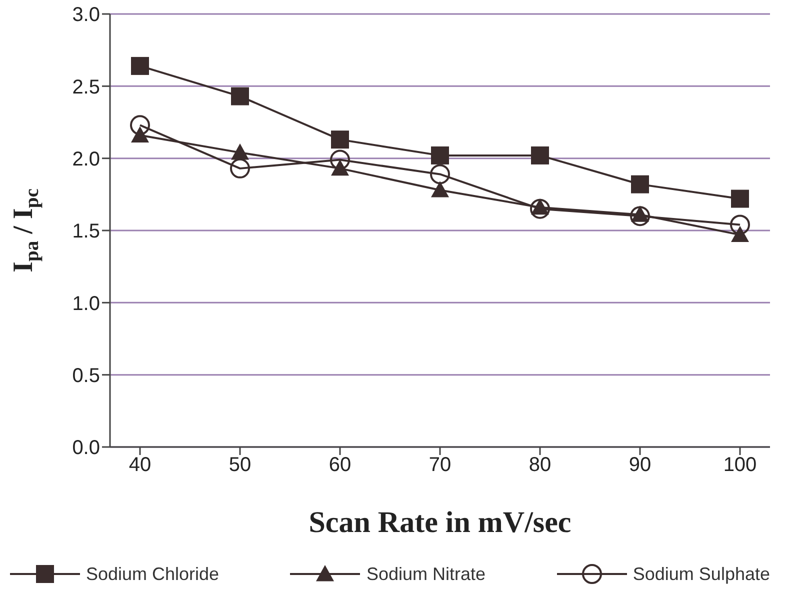 Image resolution: width=796 pixels, height=598 pixels. What do you see at coordinates (153, 574) in the screenshot?
I see `legend-label: Sodium Chloride` at bounding box center [153, 574].